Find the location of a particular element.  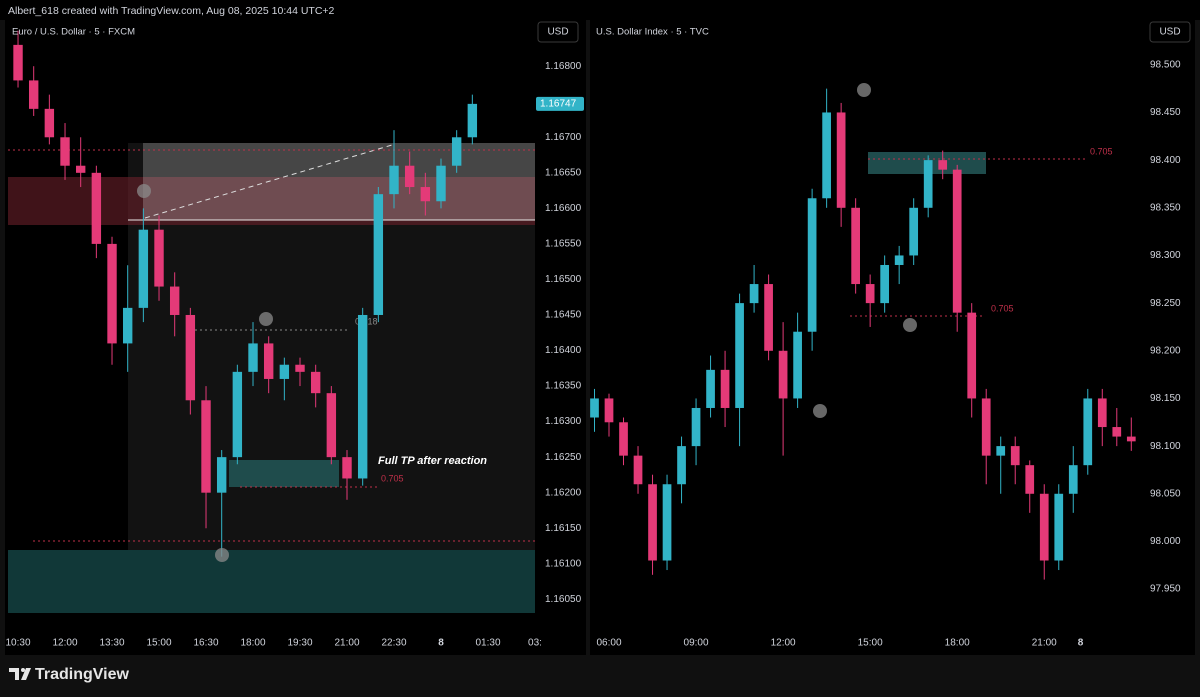

x-tick-label: 03: is located at coordinates (535, 643).